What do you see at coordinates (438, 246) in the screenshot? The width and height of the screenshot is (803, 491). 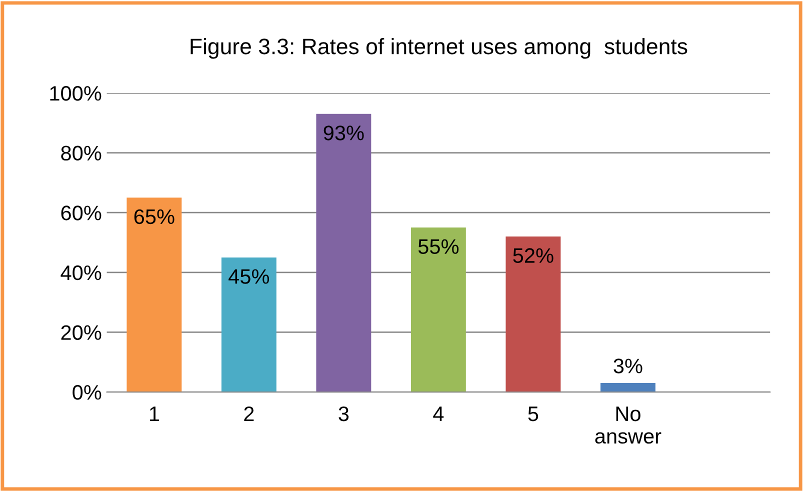 I see `data-label: 55%` at bounding box center [438, 246].